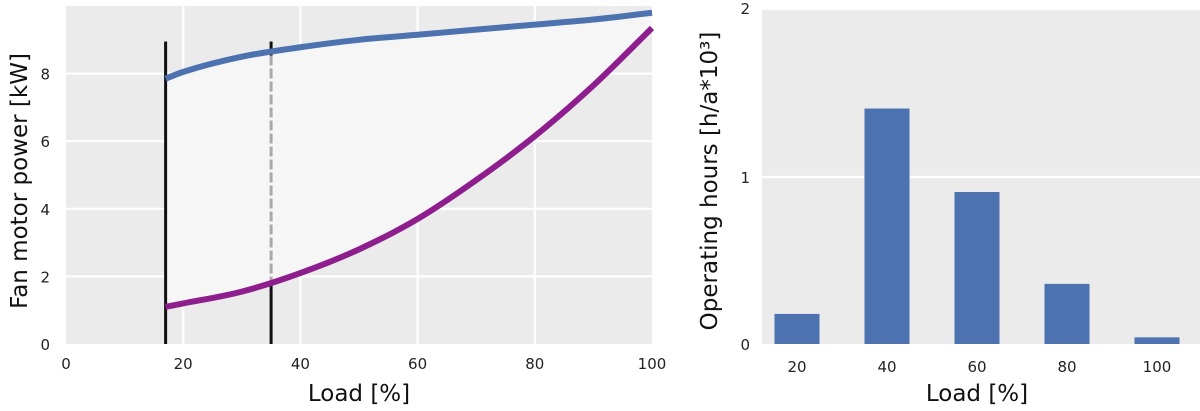 The image size is (1200, 411). Describe the element at coordinates (417, 364) in the screenshot. I see `power-chart-x-tick-label: 60` at that location.